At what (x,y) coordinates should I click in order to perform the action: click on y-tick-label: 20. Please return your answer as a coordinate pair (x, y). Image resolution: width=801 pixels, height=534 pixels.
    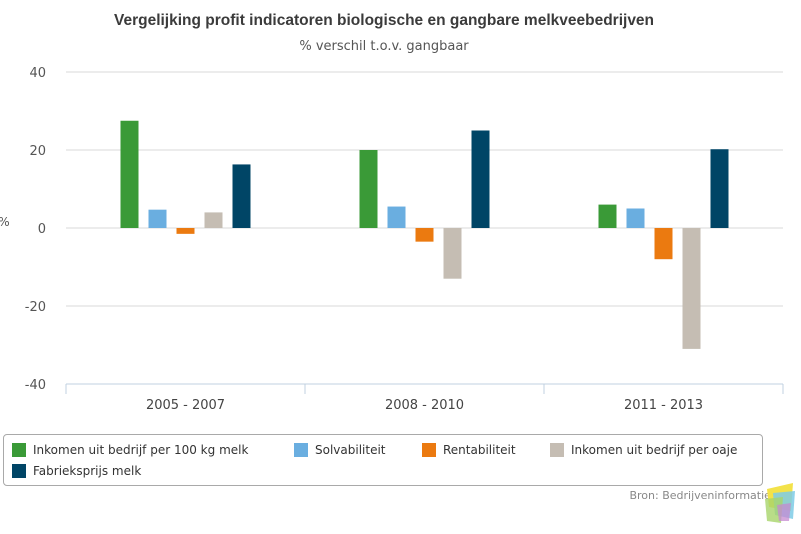
    Looking at the image, I should click on (37, 151).